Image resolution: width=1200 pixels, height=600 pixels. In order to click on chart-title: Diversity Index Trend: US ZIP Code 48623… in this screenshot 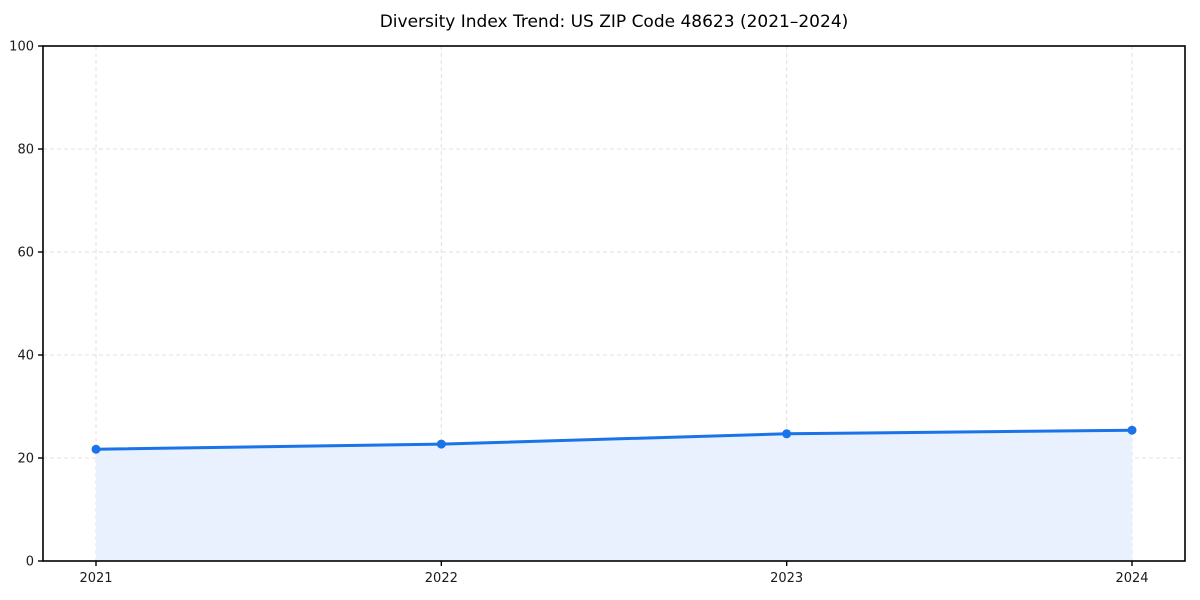, I will do `click(614, 22)`.